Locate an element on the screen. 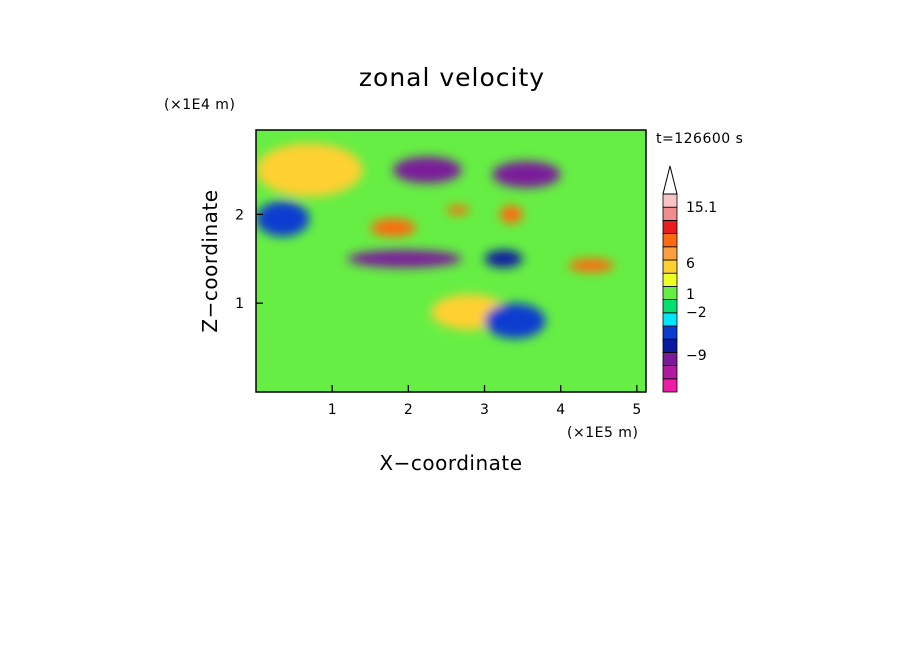 The width and height of the screenshot is (904, 654). x-scale-label: (×1E5 m) is located at coordinates (602, 433).